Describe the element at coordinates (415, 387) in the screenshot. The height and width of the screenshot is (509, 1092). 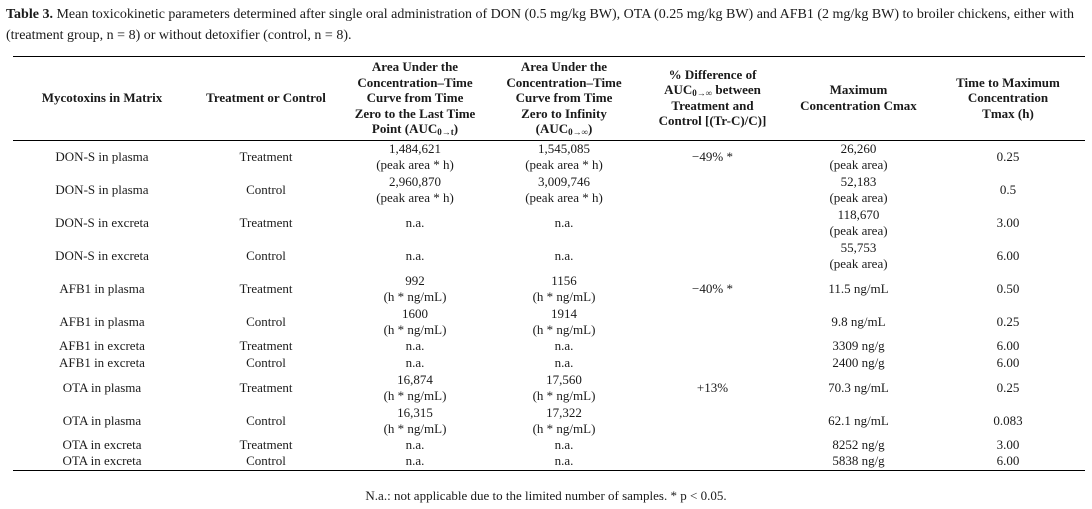
I see `cell-auc-t: 16,874 (h * ng/mL)` at that location.